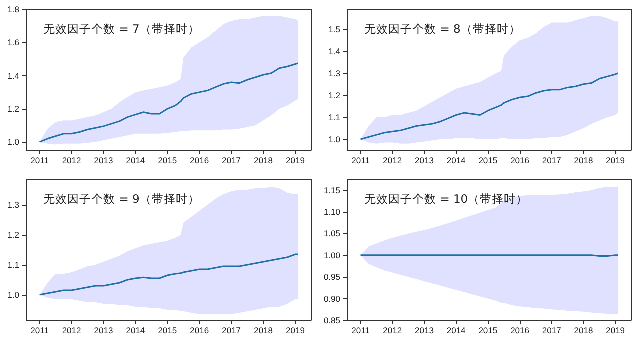 The width and height of the screenshot is (640, 340). Describe the element at coordinates (332, 255) in the screenshot. I see `y-tick-label: 1.00` at that location.